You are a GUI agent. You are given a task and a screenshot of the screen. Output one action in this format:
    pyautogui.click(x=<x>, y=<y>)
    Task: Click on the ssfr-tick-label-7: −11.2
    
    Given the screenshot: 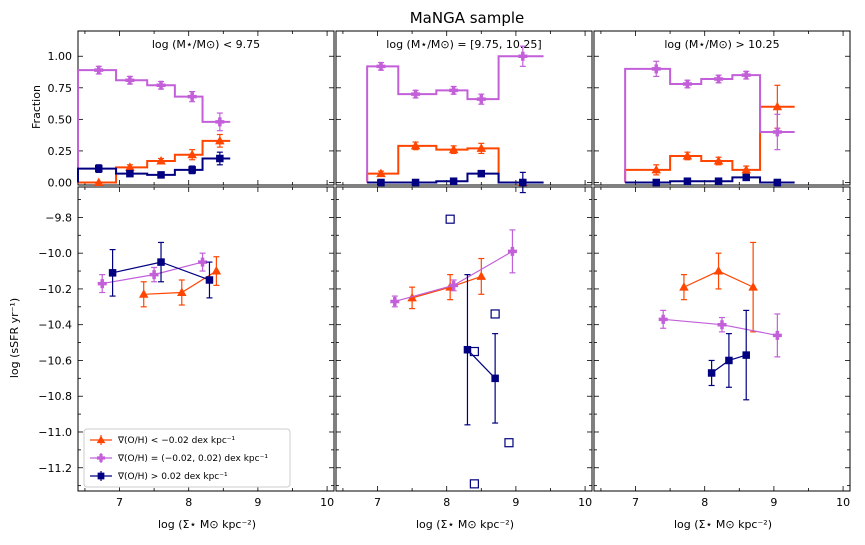 What is the action you would take?
    pyautogui.click(x=55, y=468)
    